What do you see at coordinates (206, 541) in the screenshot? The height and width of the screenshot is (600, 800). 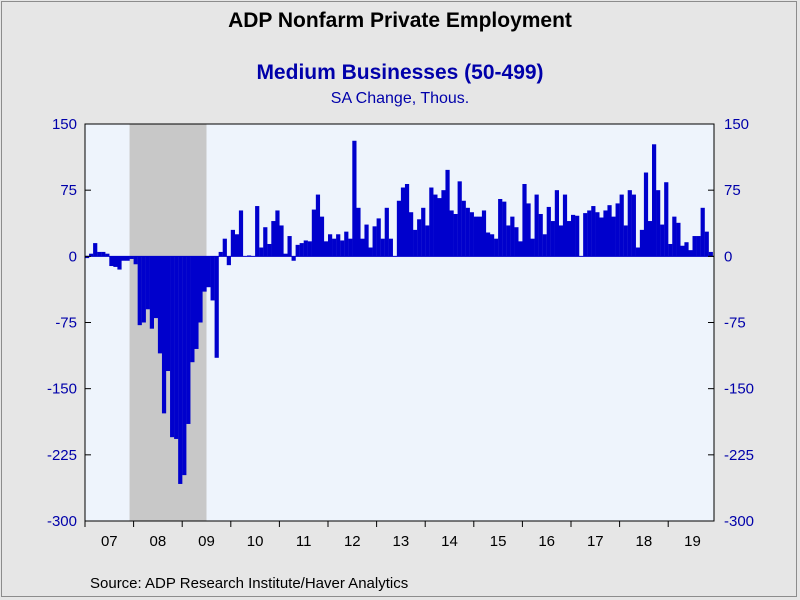 I see `x-tick-label: 09` at bounding box center [206, 541].